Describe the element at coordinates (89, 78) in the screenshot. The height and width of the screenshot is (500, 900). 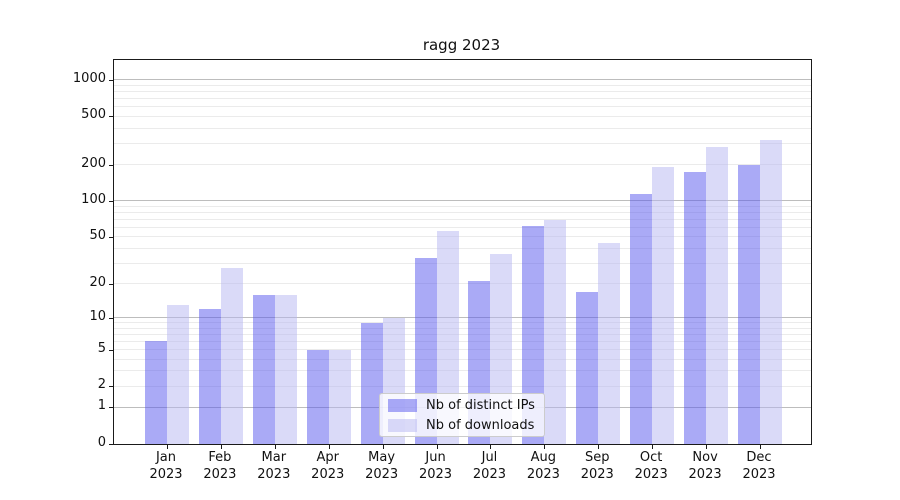
I see `y-axis-tick-label: 1000` at that location.